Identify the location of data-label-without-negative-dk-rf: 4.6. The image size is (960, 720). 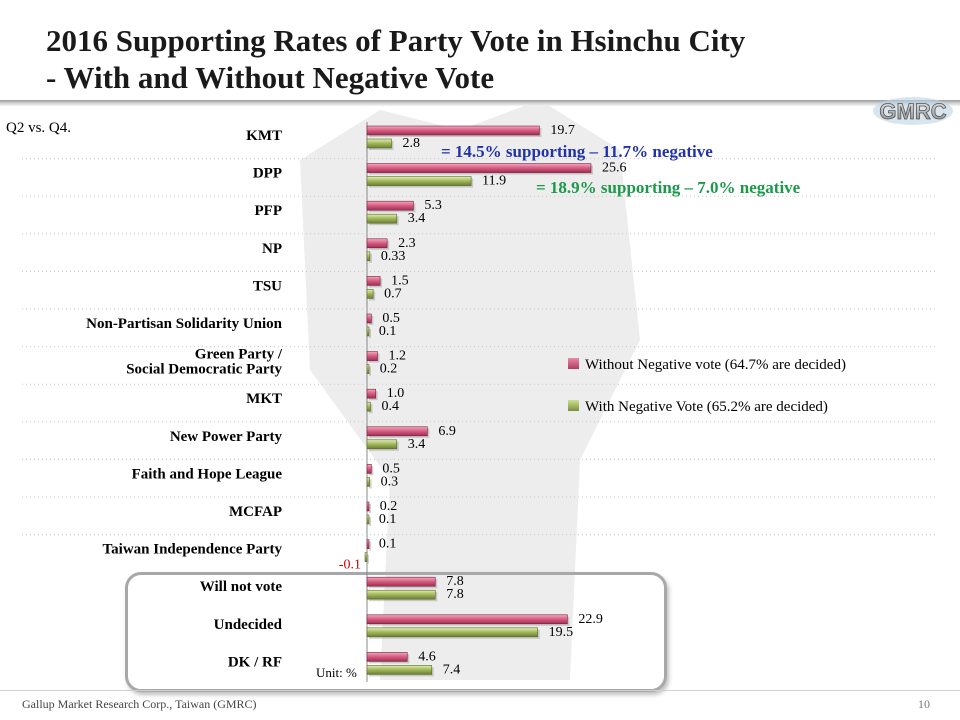
(427, 656).